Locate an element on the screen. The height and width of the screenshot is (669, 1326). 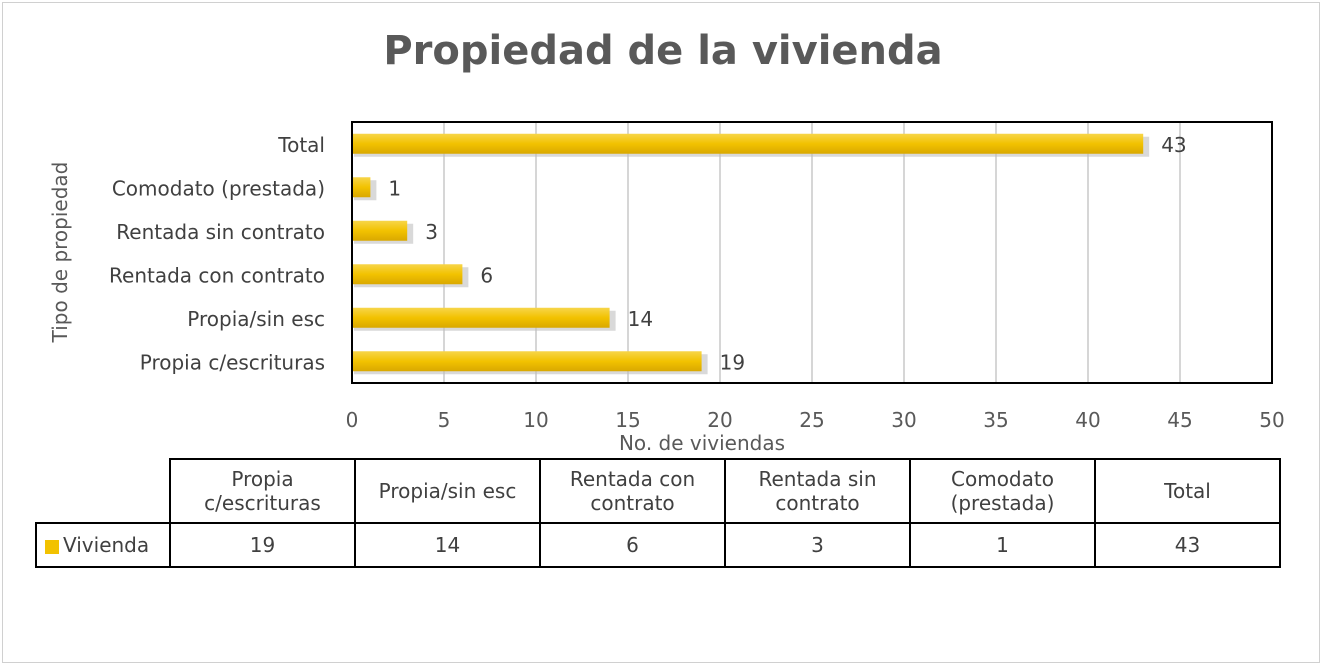
data-label: 43 is located at coordinates (1173, 145).